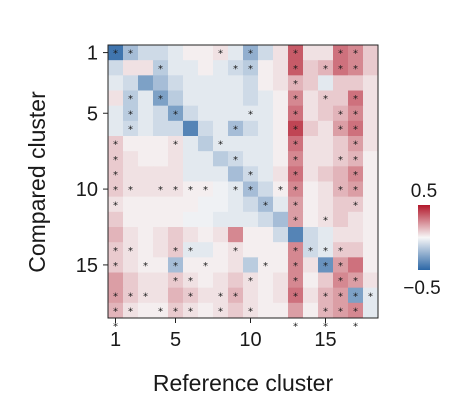  What do you see at coordinates (371, 113) in the screenshot?
I see `heatmap-cell-r5-c18` at bounding box center [371, 113].